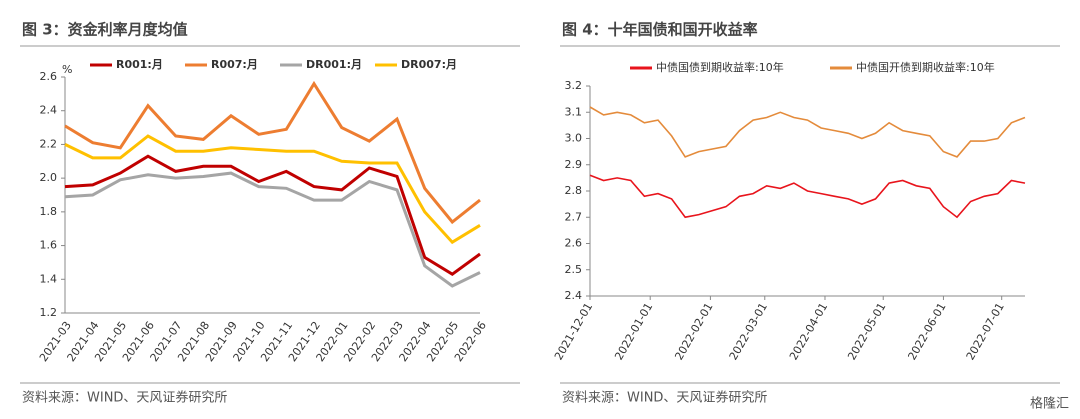  Describe the element at coordinates (334, 64) in the screenshot. I see `legend-label: DR001:月` at that location.